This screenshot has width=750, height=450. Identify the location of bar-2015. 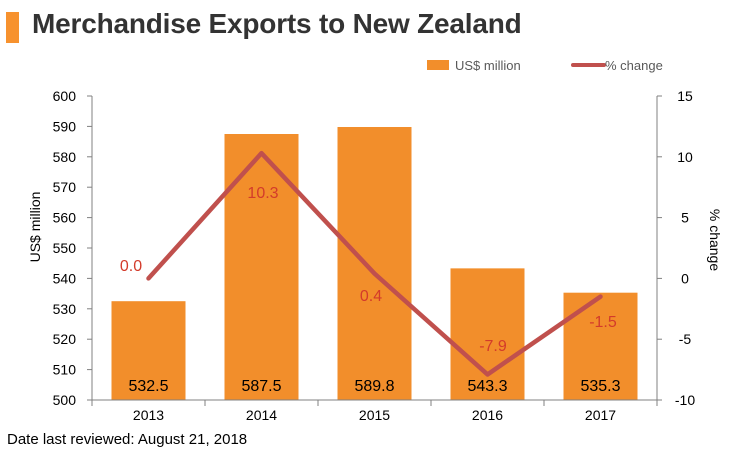
(374, 264).